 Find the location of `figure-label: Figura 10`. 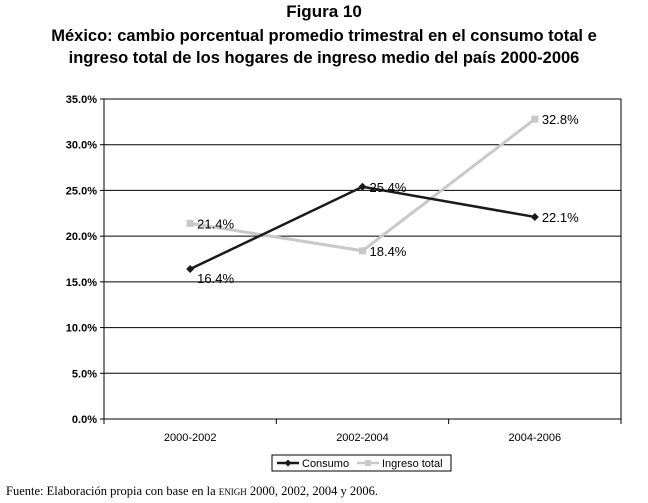

figure-label: Figura 10 is located at coordinates (324, 11).